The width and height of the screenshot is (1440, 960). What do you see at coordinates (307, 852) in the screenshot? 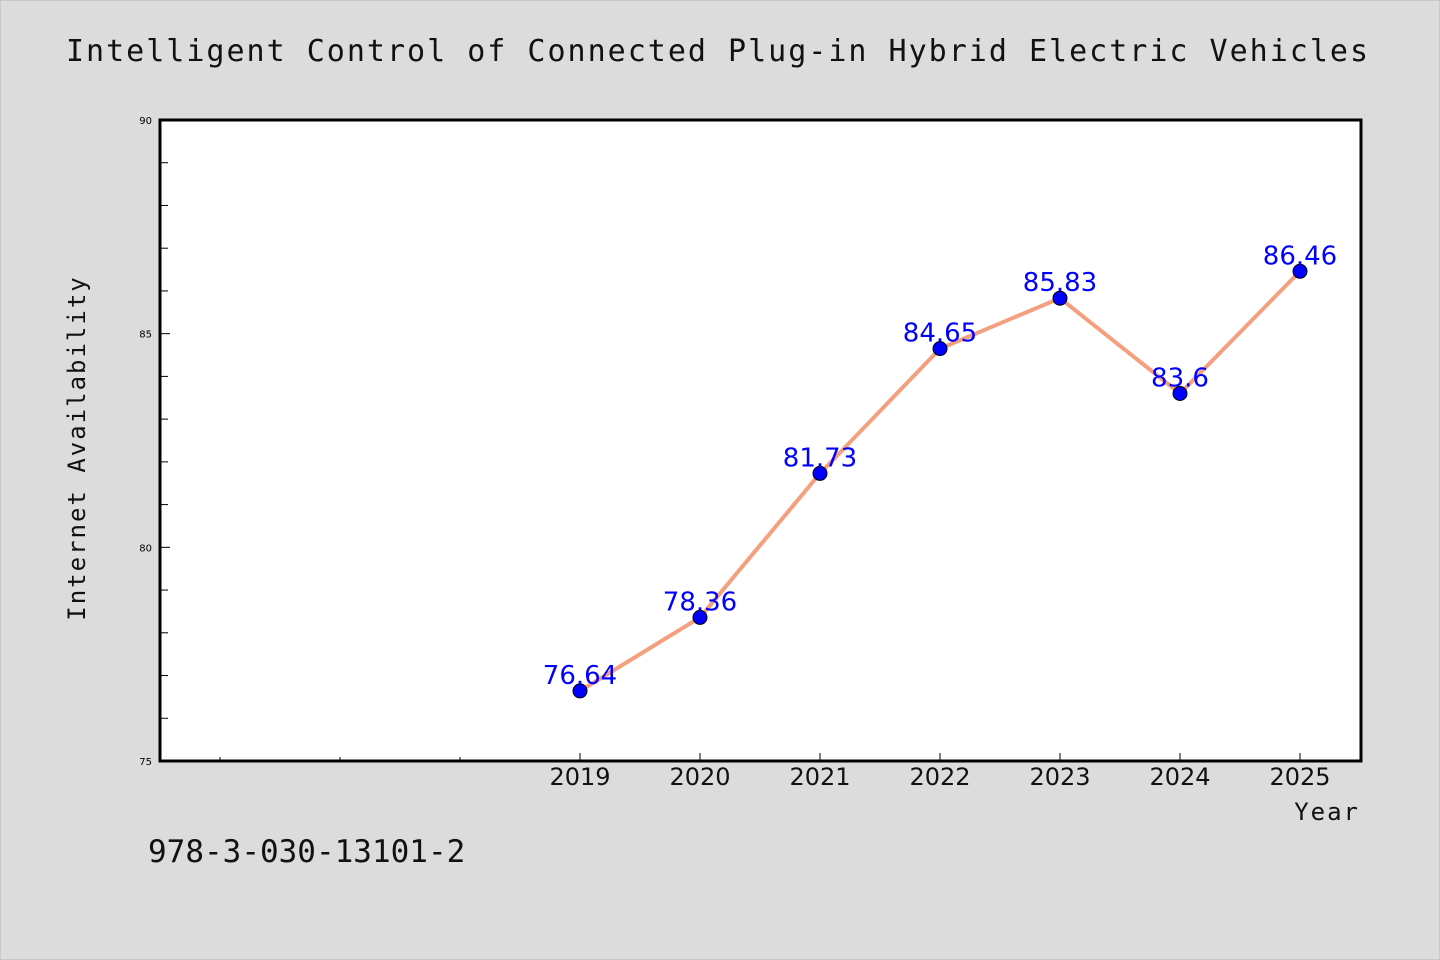
I see `isbn-text: 978-3-030-13101-2` at bounding box center [307, 852].